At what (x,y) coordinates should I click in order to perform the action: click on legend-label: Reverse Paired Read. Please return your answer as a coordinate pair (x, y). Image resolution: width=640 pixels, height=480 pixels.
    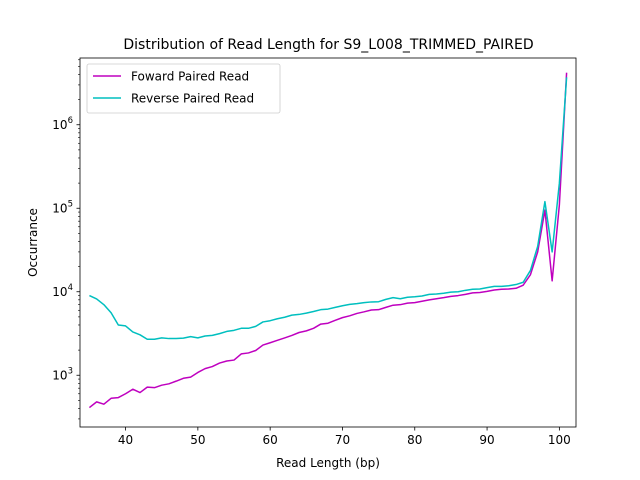
    Looking at the image, I should click on (192, 99).